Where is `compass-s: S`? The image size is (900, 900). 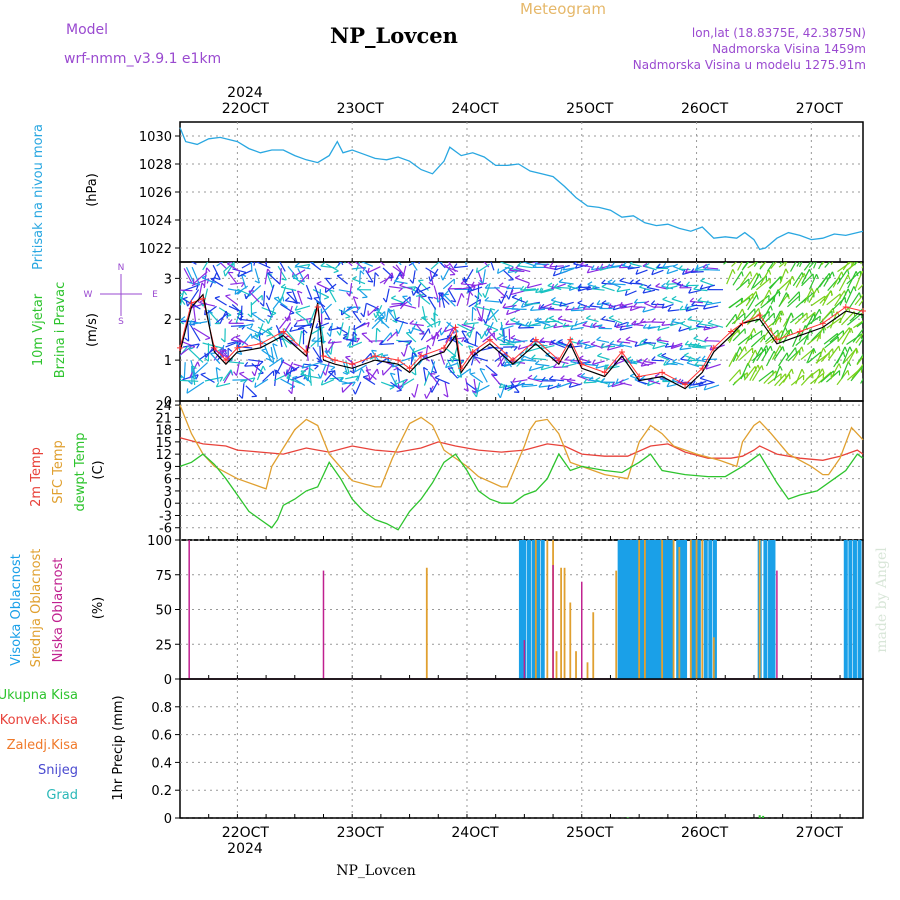 compass-s: S is located at coordinates (121, 322).